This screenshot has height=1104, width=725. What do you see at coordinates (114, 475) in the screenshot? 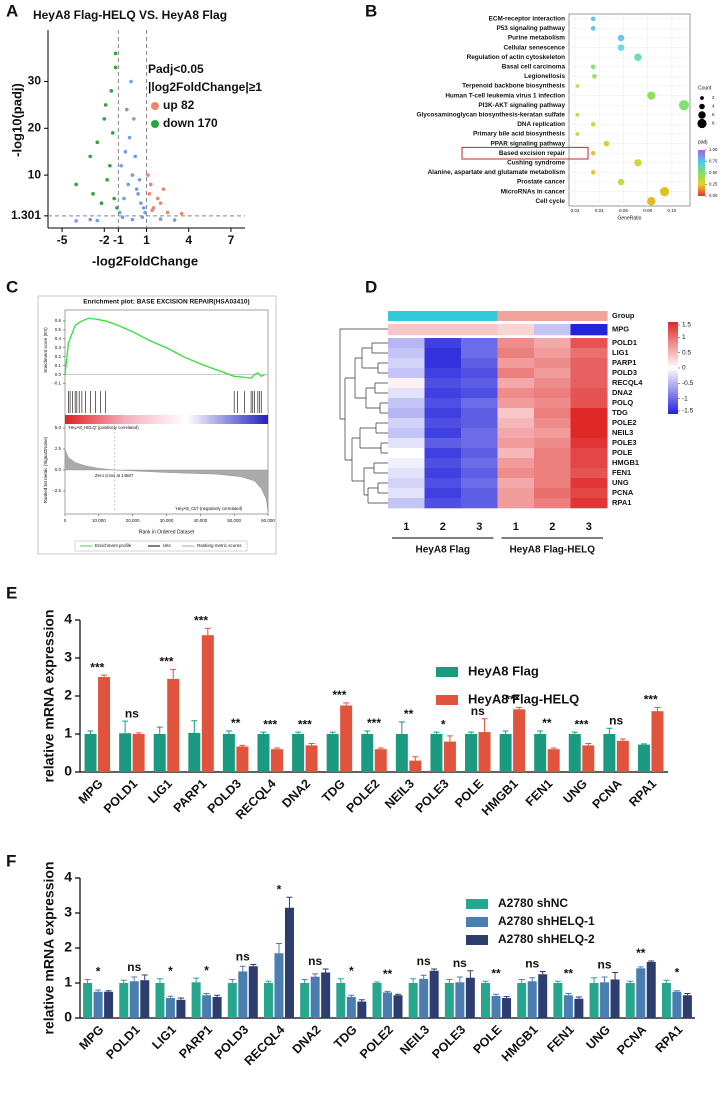
I see `annotation: Zero cross at 14687` at bounding box center [114, 475].